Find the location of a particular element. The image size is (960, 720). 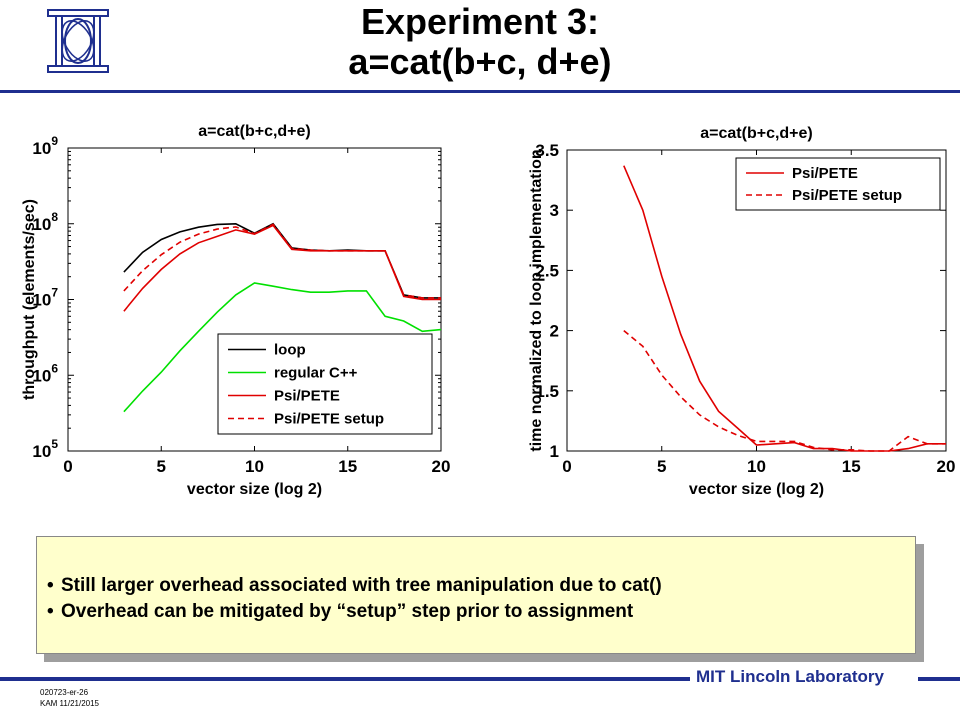

y-tick-label: 10⁸ is located at coordinates (45, 222).